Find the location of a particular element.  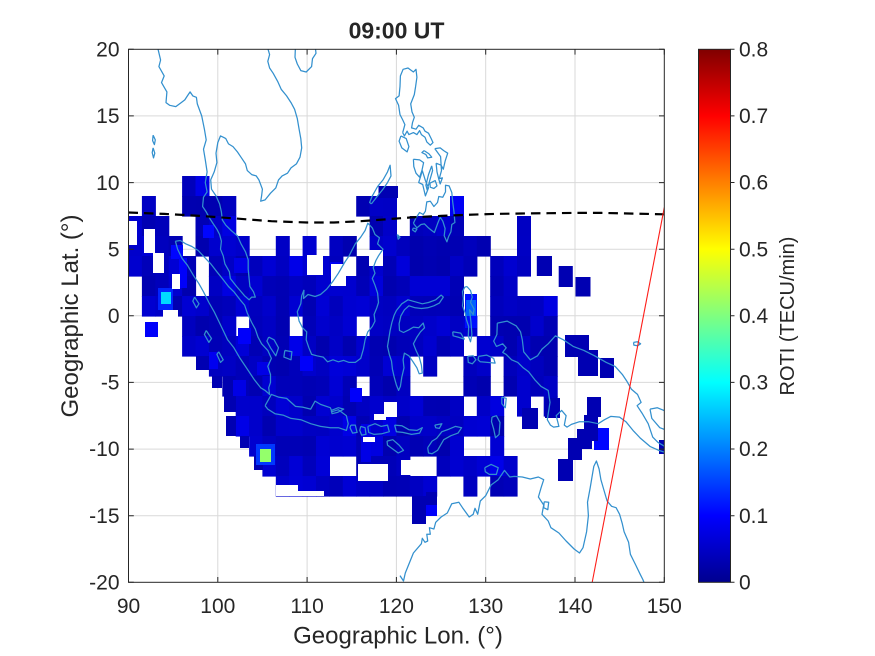

svg-text: -20 is located at coordinates (104, 583).